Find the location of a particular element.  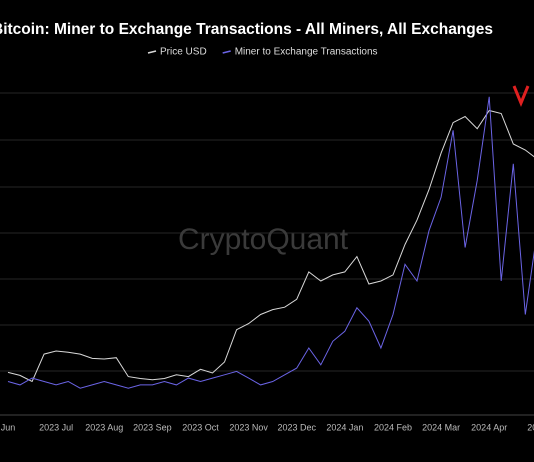

legend-label: Price USD is located at coordinates (183, 52).